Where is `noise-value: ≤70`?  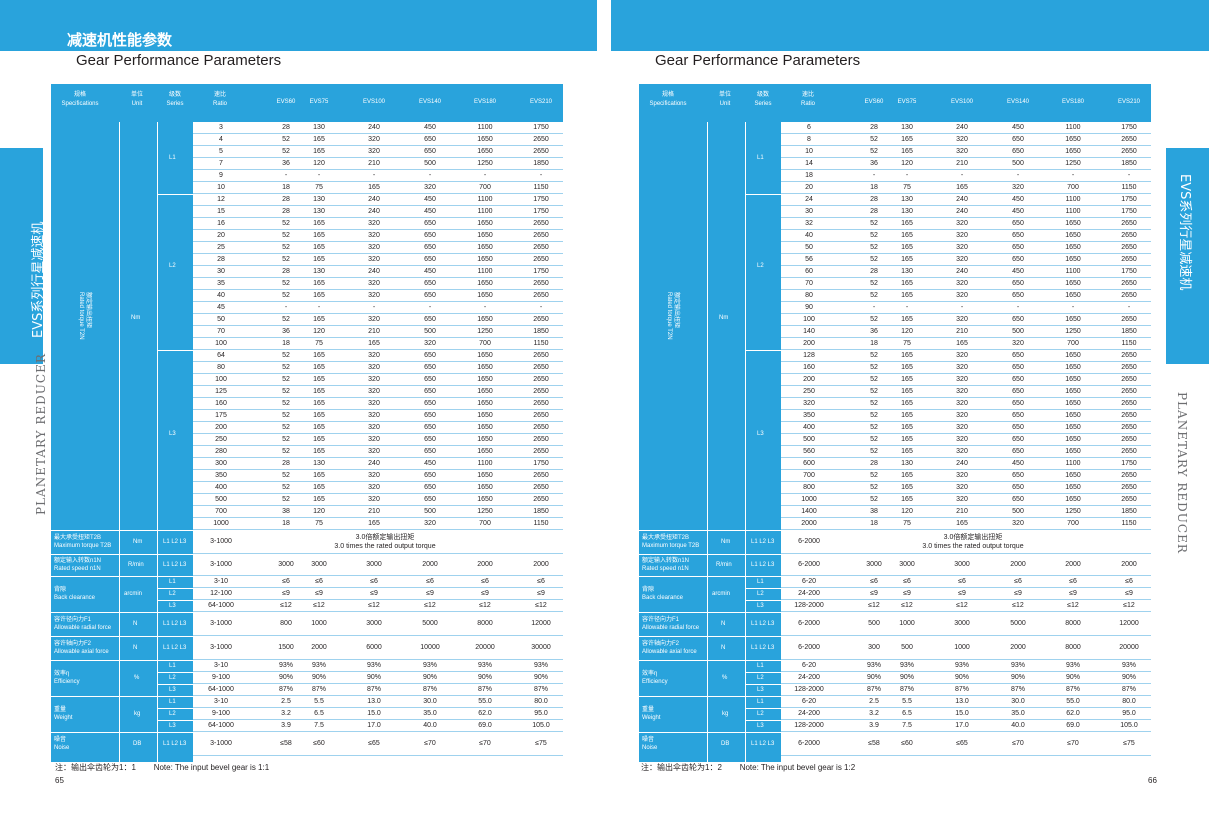 noise-value: ≤70 is located at coordinates (430, 743).